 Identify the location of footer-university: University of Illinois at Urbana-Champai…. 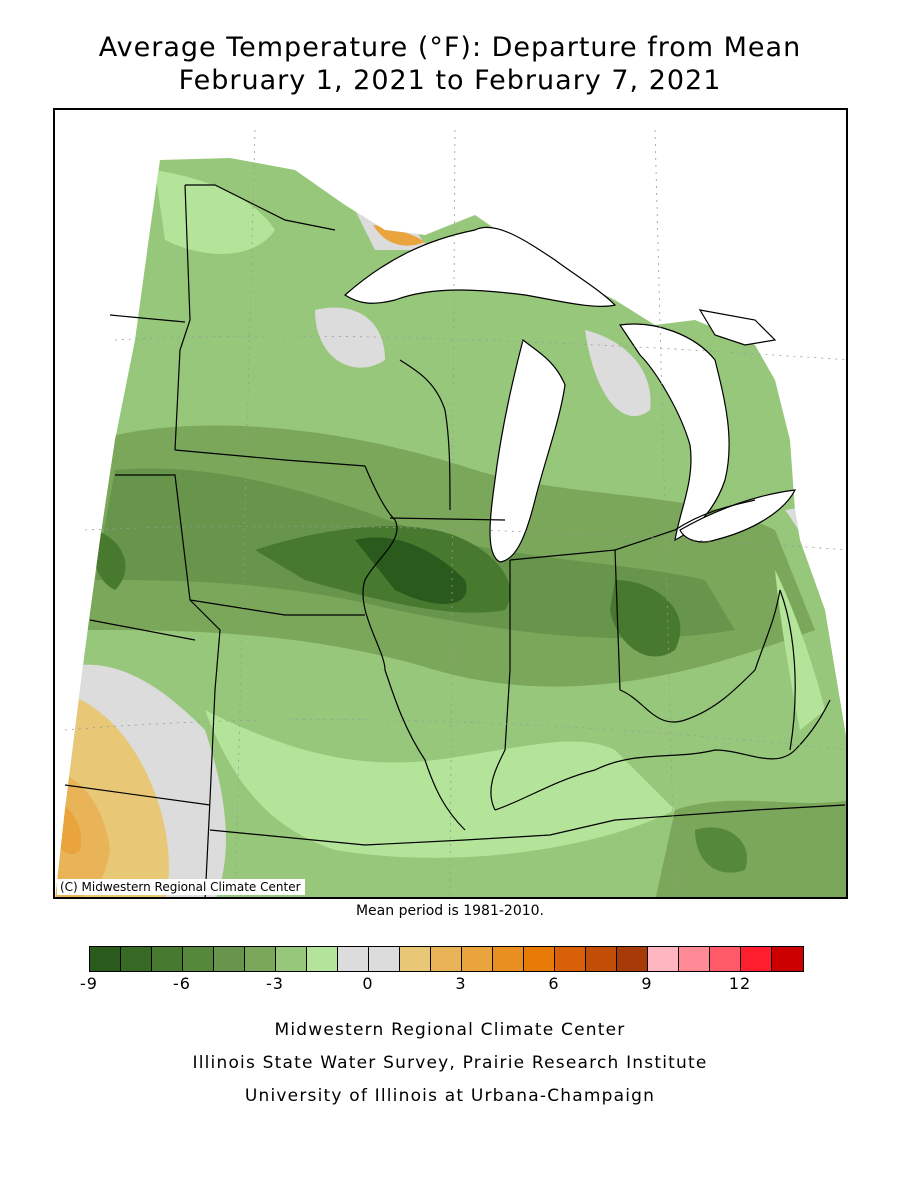
(450, 1096).